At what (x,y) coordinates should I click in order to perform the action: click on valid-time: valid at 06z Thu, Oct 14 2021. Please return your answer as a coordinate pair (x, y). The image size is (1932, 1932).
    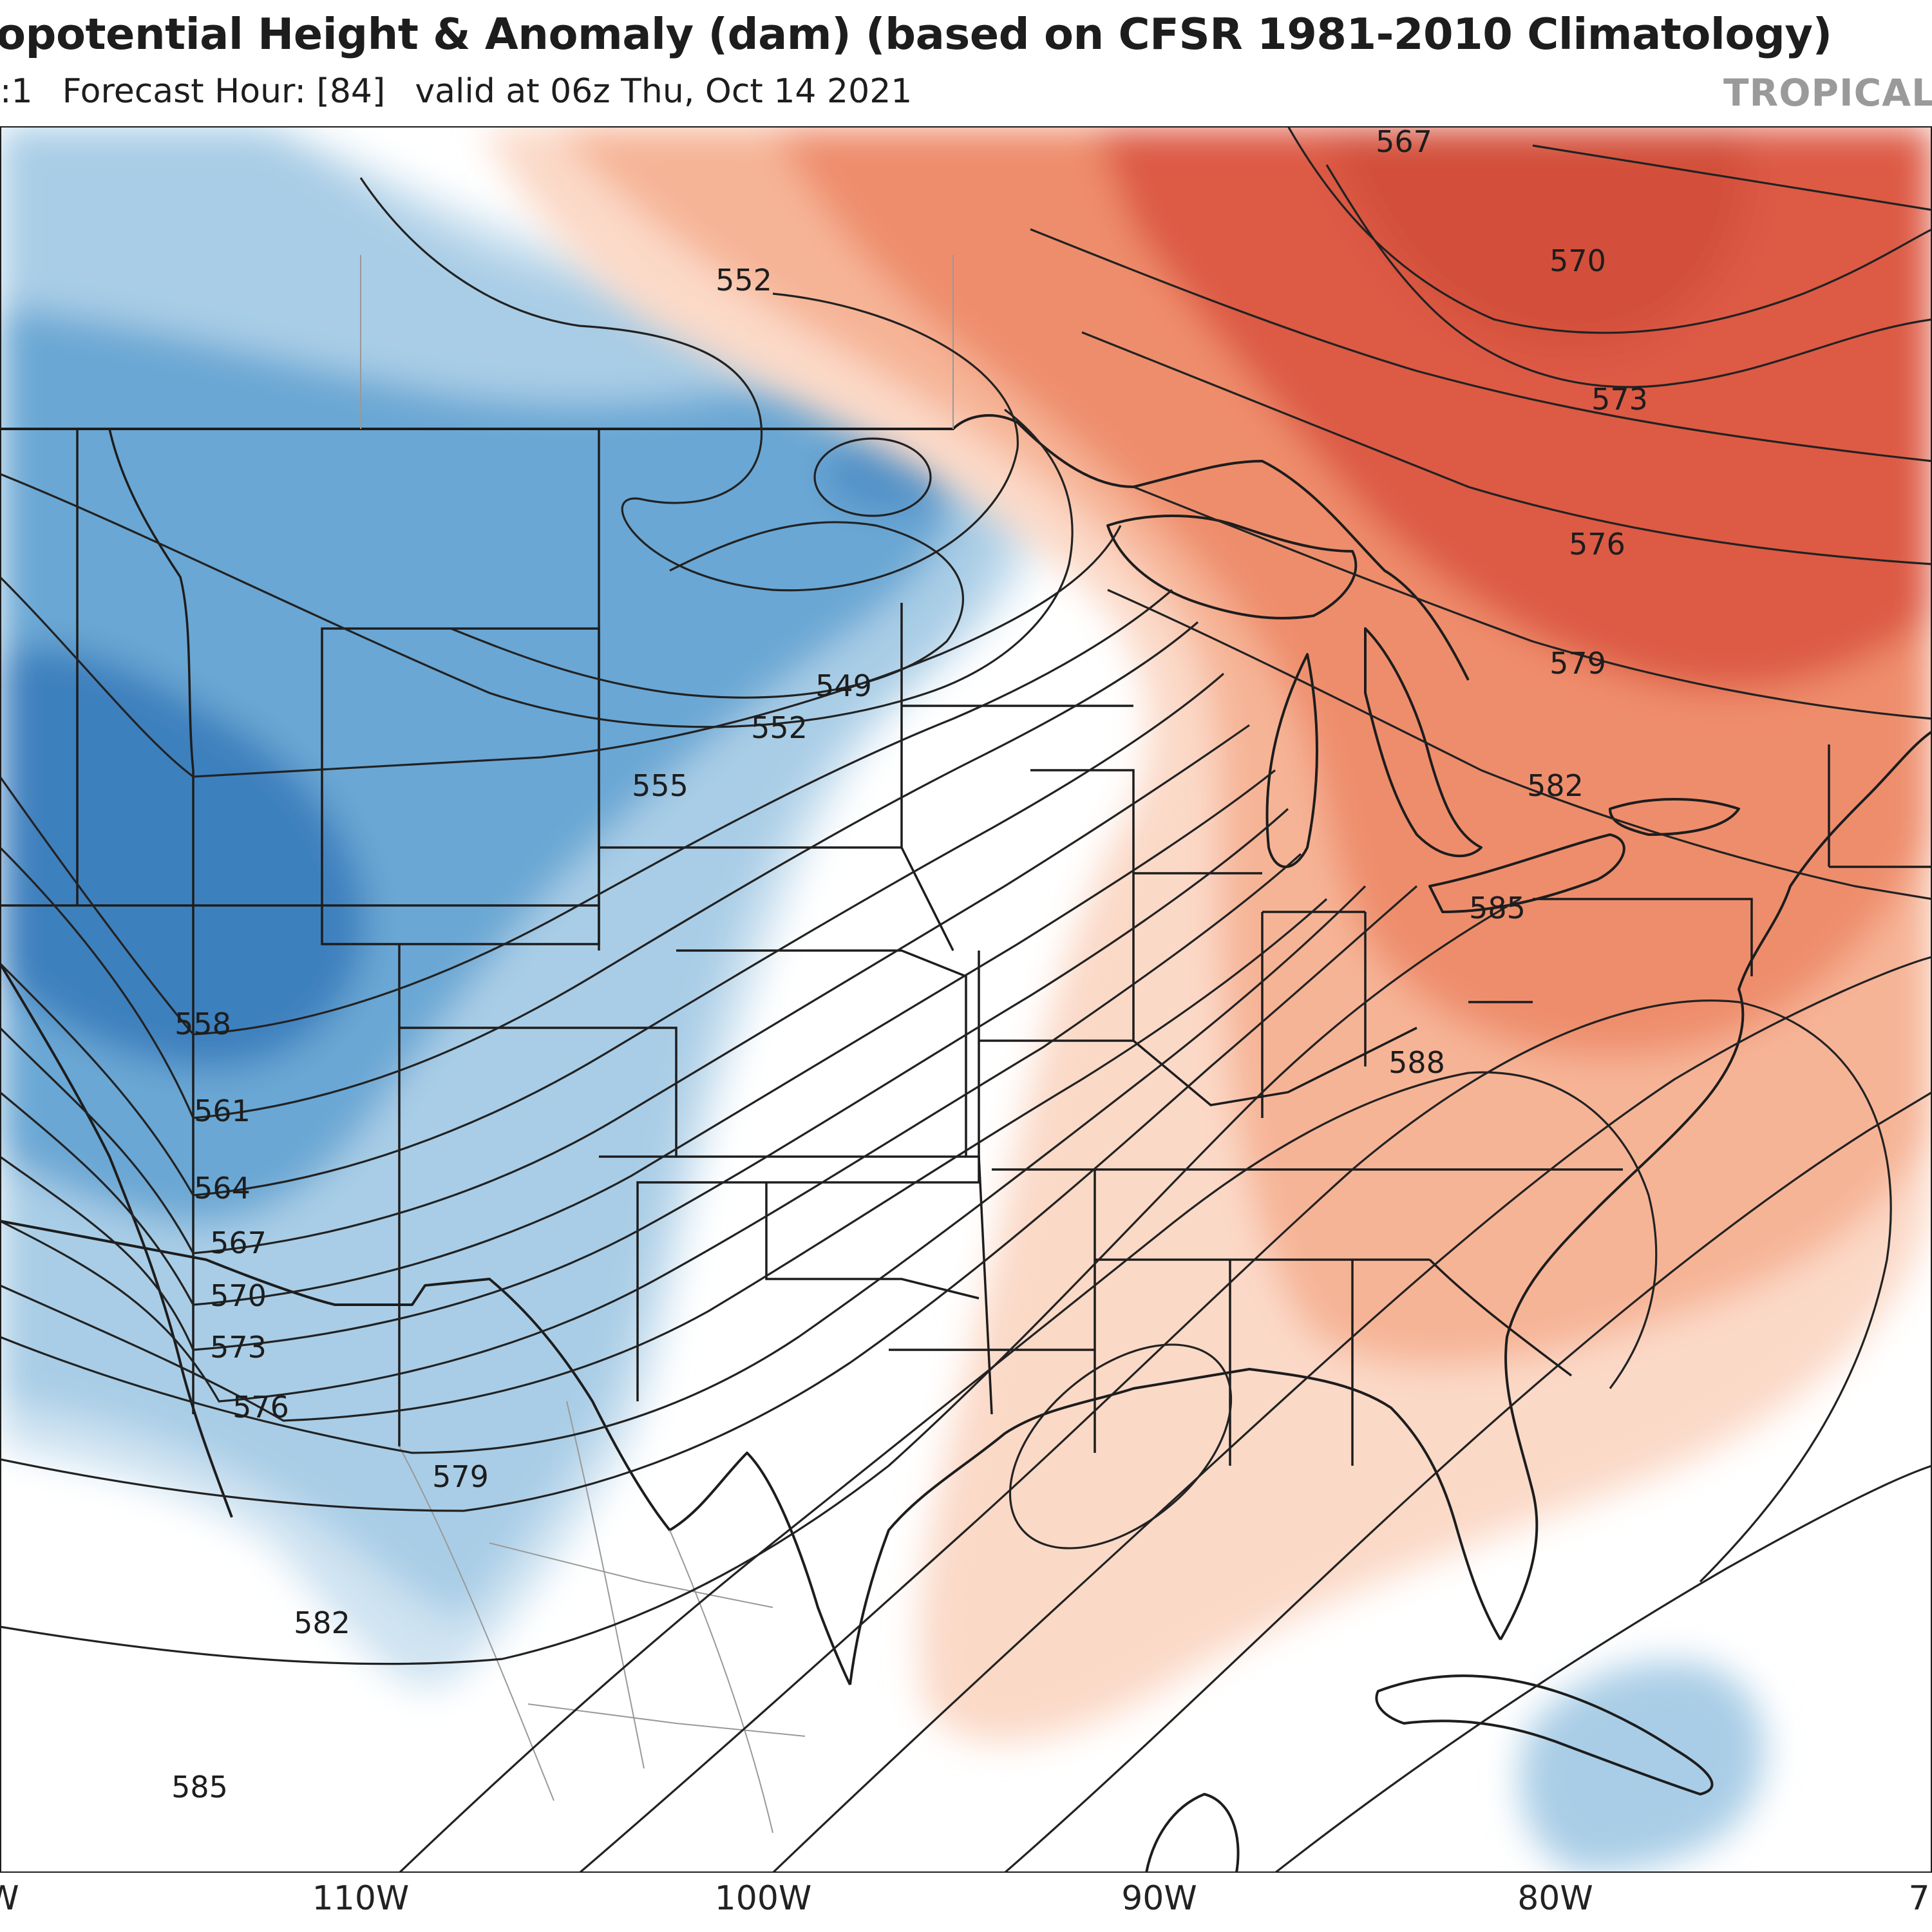
    Looking at the image, I should click on (664, 92).